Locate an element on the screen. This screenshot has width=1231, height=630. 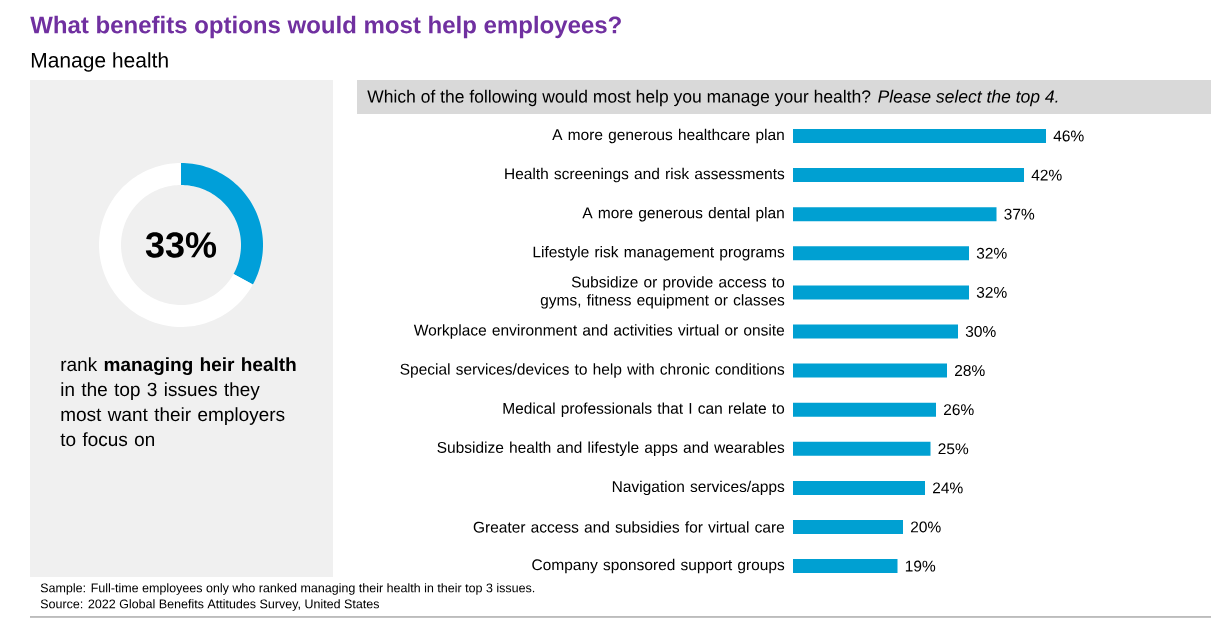
y-tick-label: Workplace environment and activities virtual or onsite is located at coordinates (599, 331).